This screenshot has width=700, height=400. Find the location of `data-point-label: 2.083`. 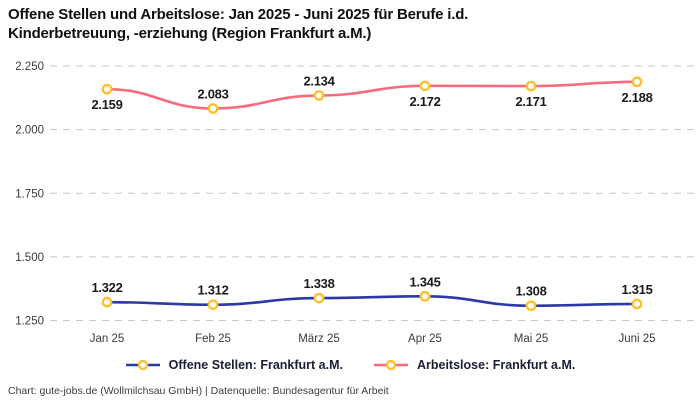

data-point-label: 2.083 is located at coordinates (212, 94).